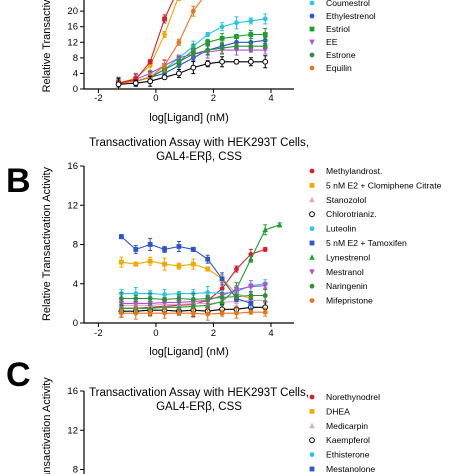  I want to click on x-axis-label: log[Ligand] (nM), so click(189, 352).